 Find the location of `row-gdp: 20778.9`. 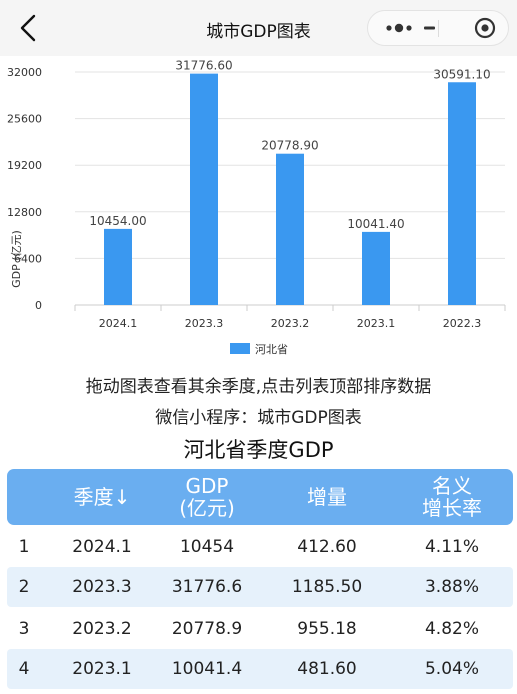

row-gdp: 20778.9 is located at coordinates (207, 629).